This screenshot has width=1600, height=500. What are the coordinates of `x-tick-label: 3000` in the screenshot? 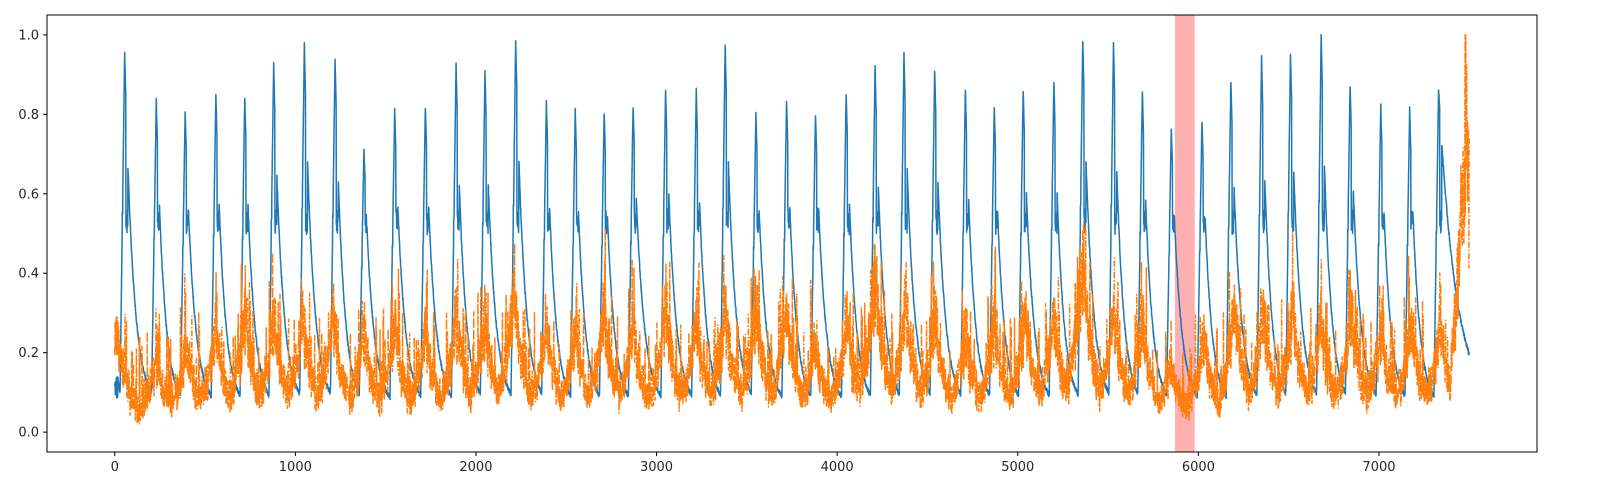 It's located at (656, 467).